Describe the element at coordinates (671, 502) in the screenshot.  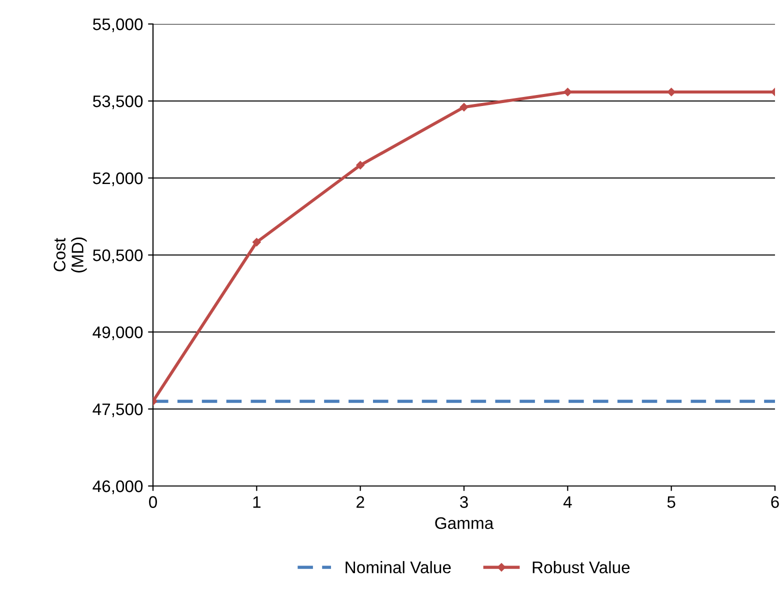
I see `x-tick-label: 5` at that location.